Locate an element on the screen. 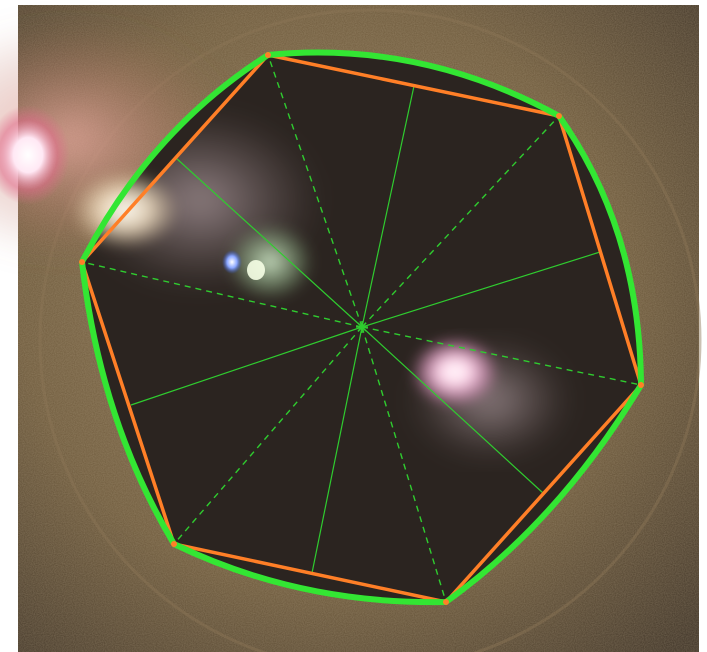  center-point is located at coordinates (362, 327).